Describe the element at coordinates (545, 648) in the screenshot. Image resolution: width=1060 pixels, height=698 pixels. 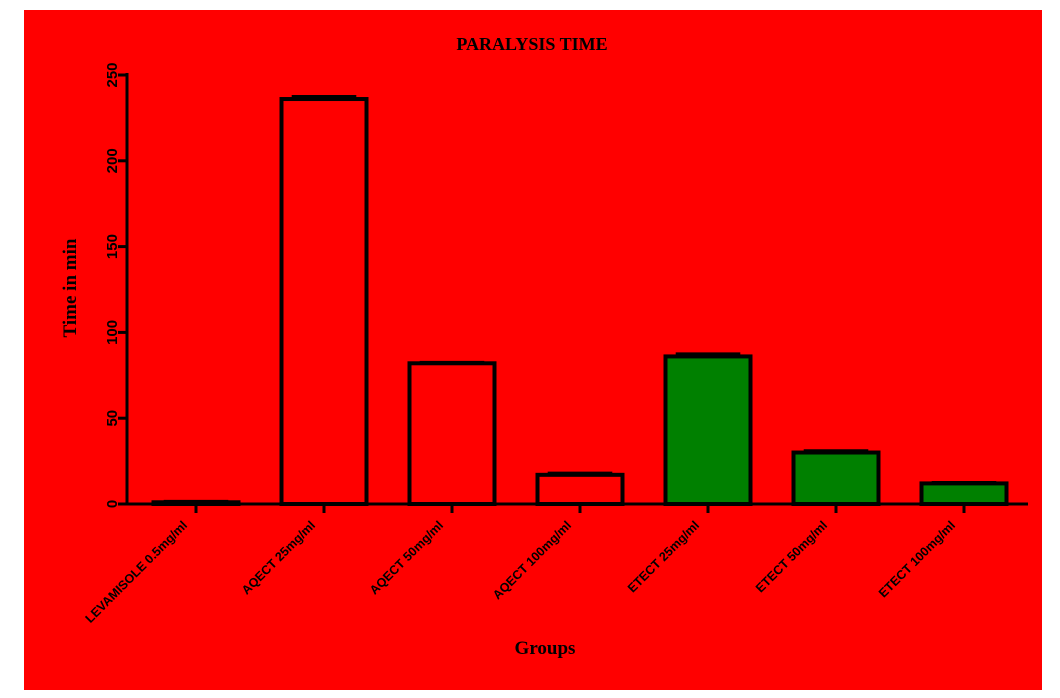
I see `x-axis-label: Groups` at that location.